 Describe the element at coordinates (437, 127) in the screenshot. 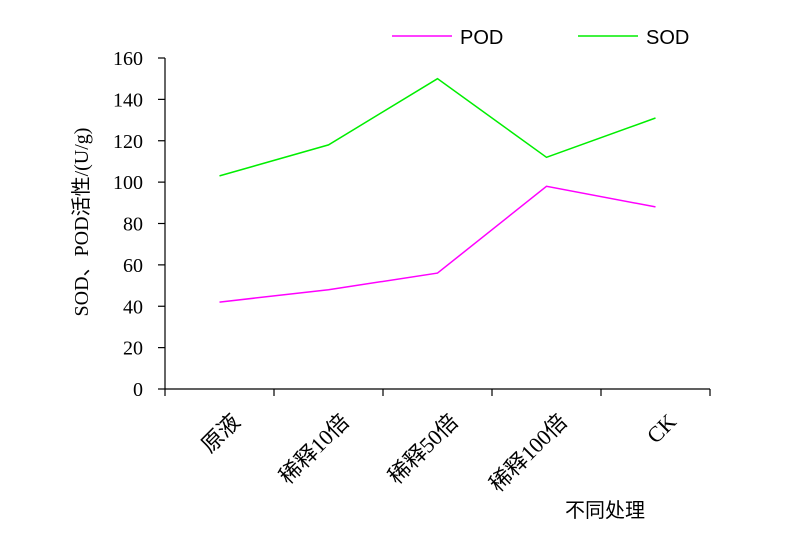

I see `series-line-sod` at that location.